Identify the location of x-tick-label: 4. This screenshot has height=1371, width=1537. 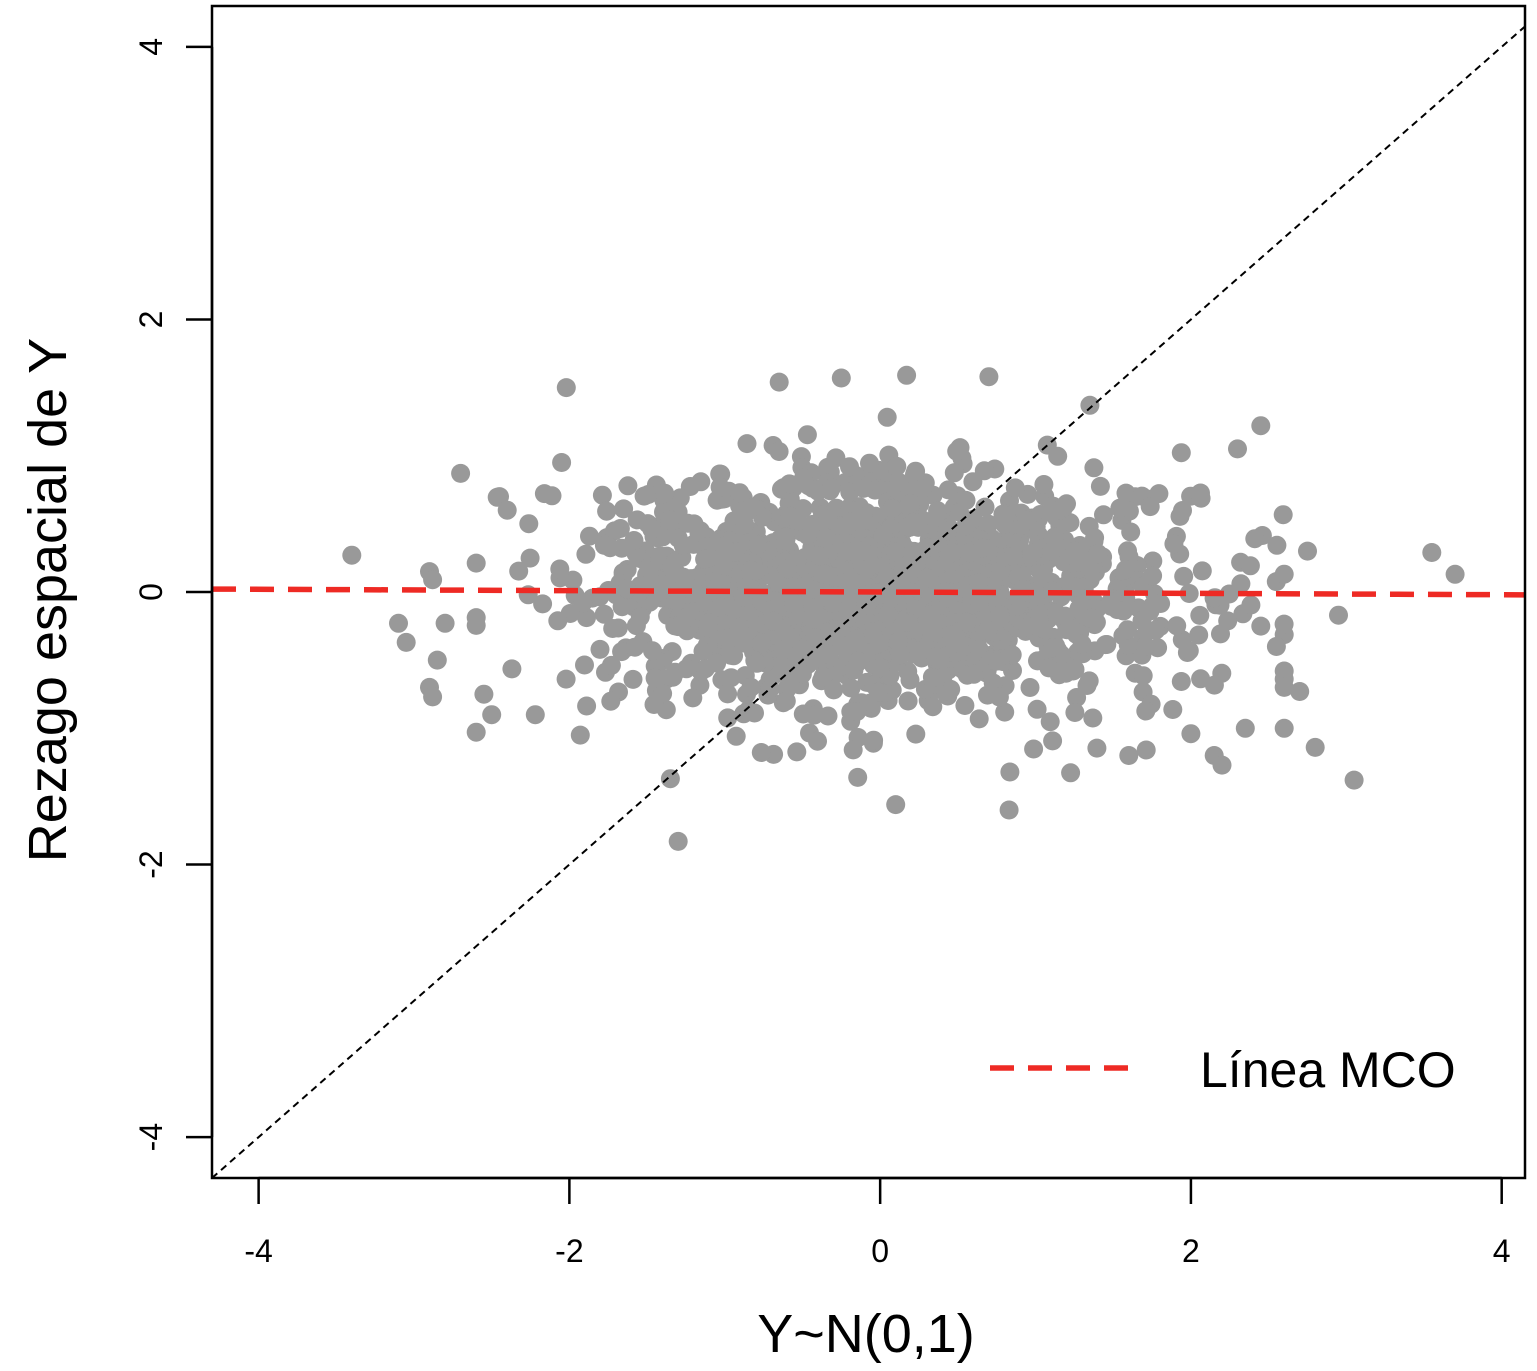
(1502, 1251).